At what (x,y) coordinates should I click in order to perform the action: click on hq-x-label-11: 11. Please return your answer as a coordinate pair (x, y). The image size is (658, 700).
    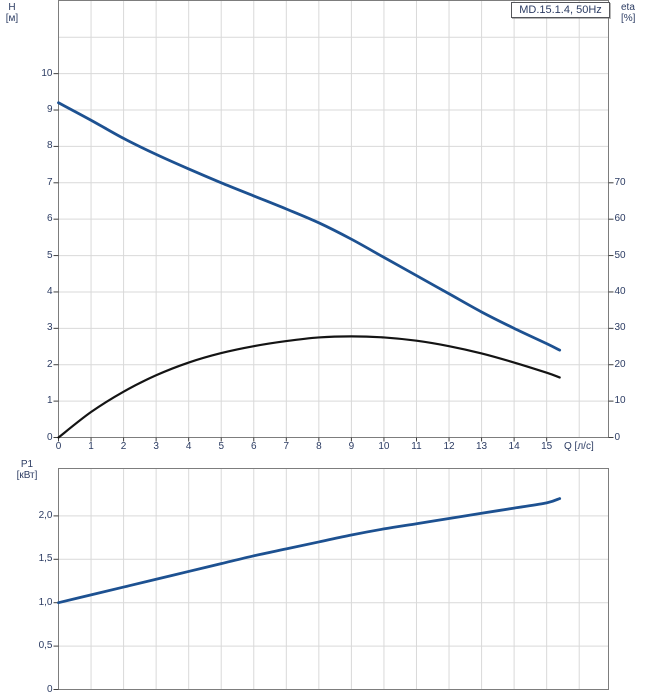
    Looking at the image, I should click on (416, 446).